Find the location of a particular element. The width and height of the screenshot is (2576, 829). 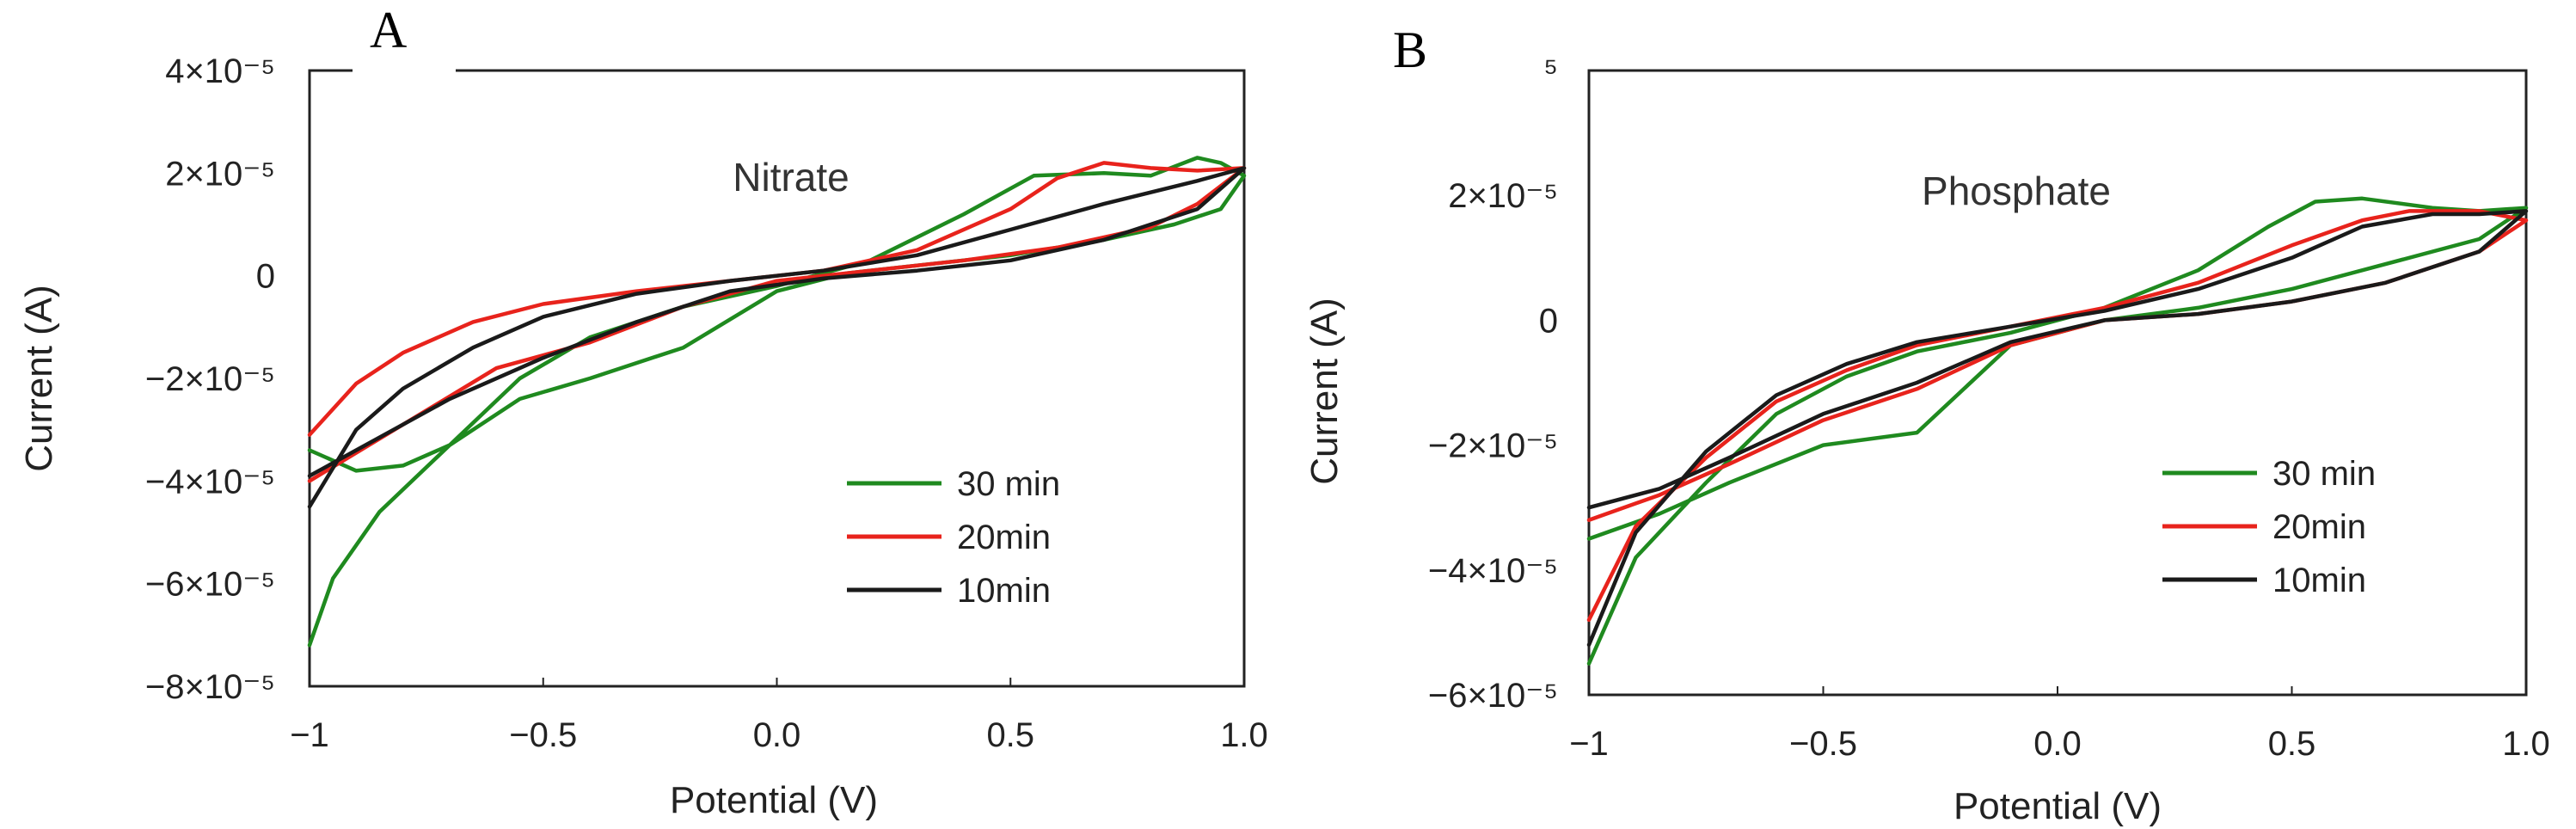

chart-title: Nitrate is located at coordinates (791, 178).